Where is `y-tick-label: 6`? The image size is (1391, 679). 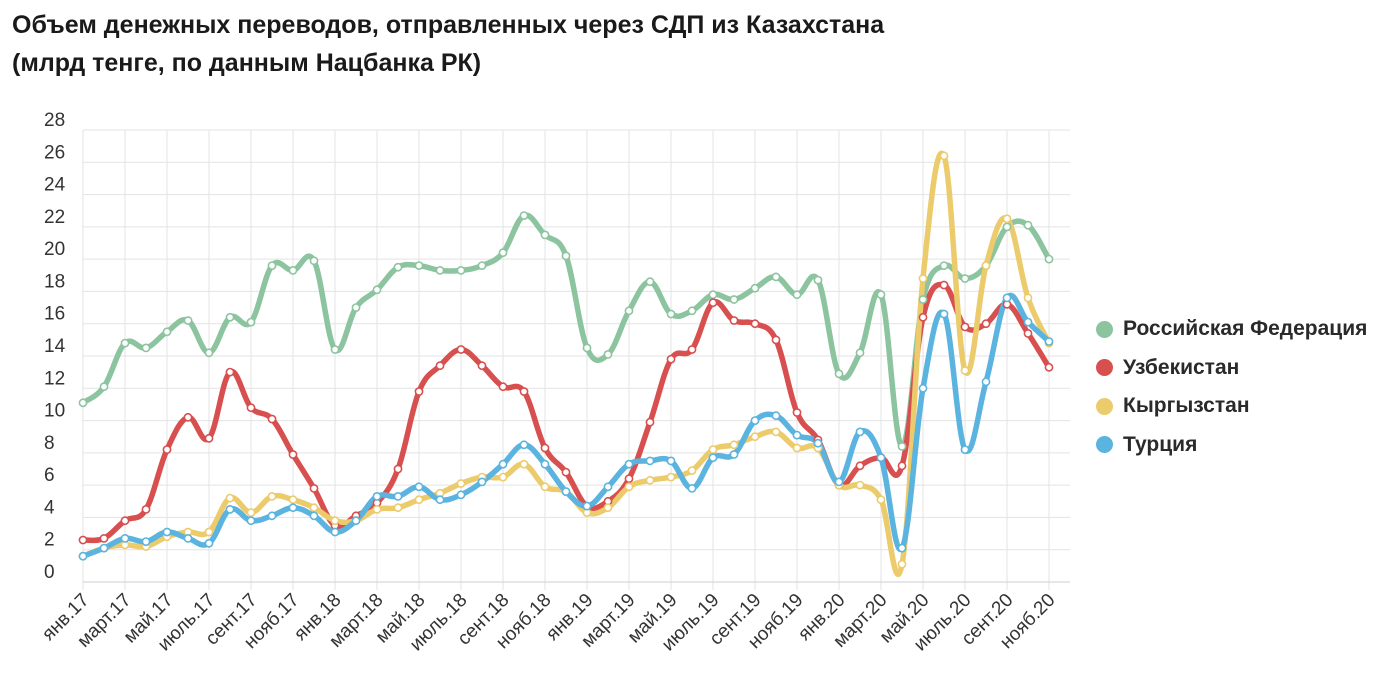 y-tick-label: 6 is located at coordinates (49, 475).